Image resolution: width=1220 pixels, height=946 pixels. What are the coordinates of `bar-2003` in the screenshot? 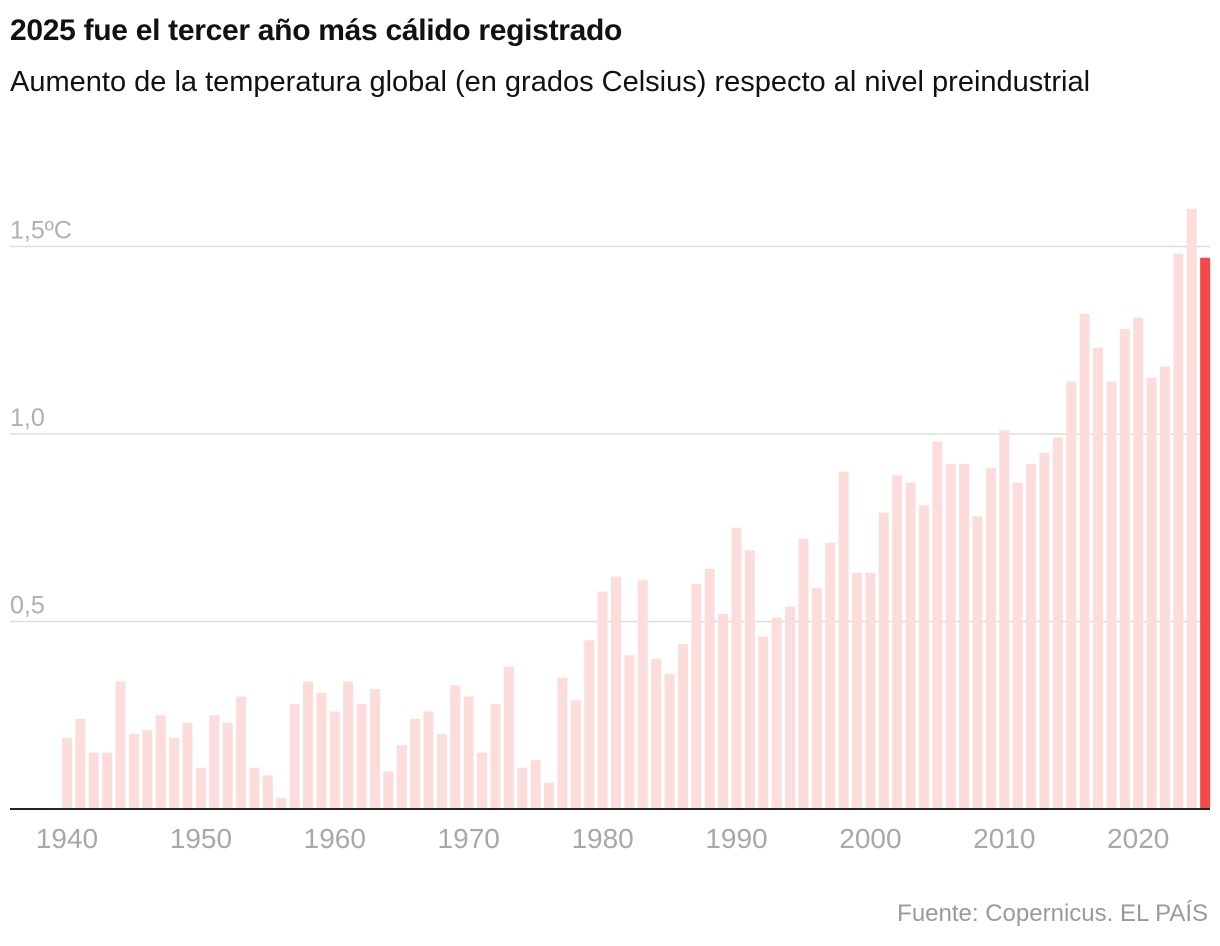 It's located at (910, 645).